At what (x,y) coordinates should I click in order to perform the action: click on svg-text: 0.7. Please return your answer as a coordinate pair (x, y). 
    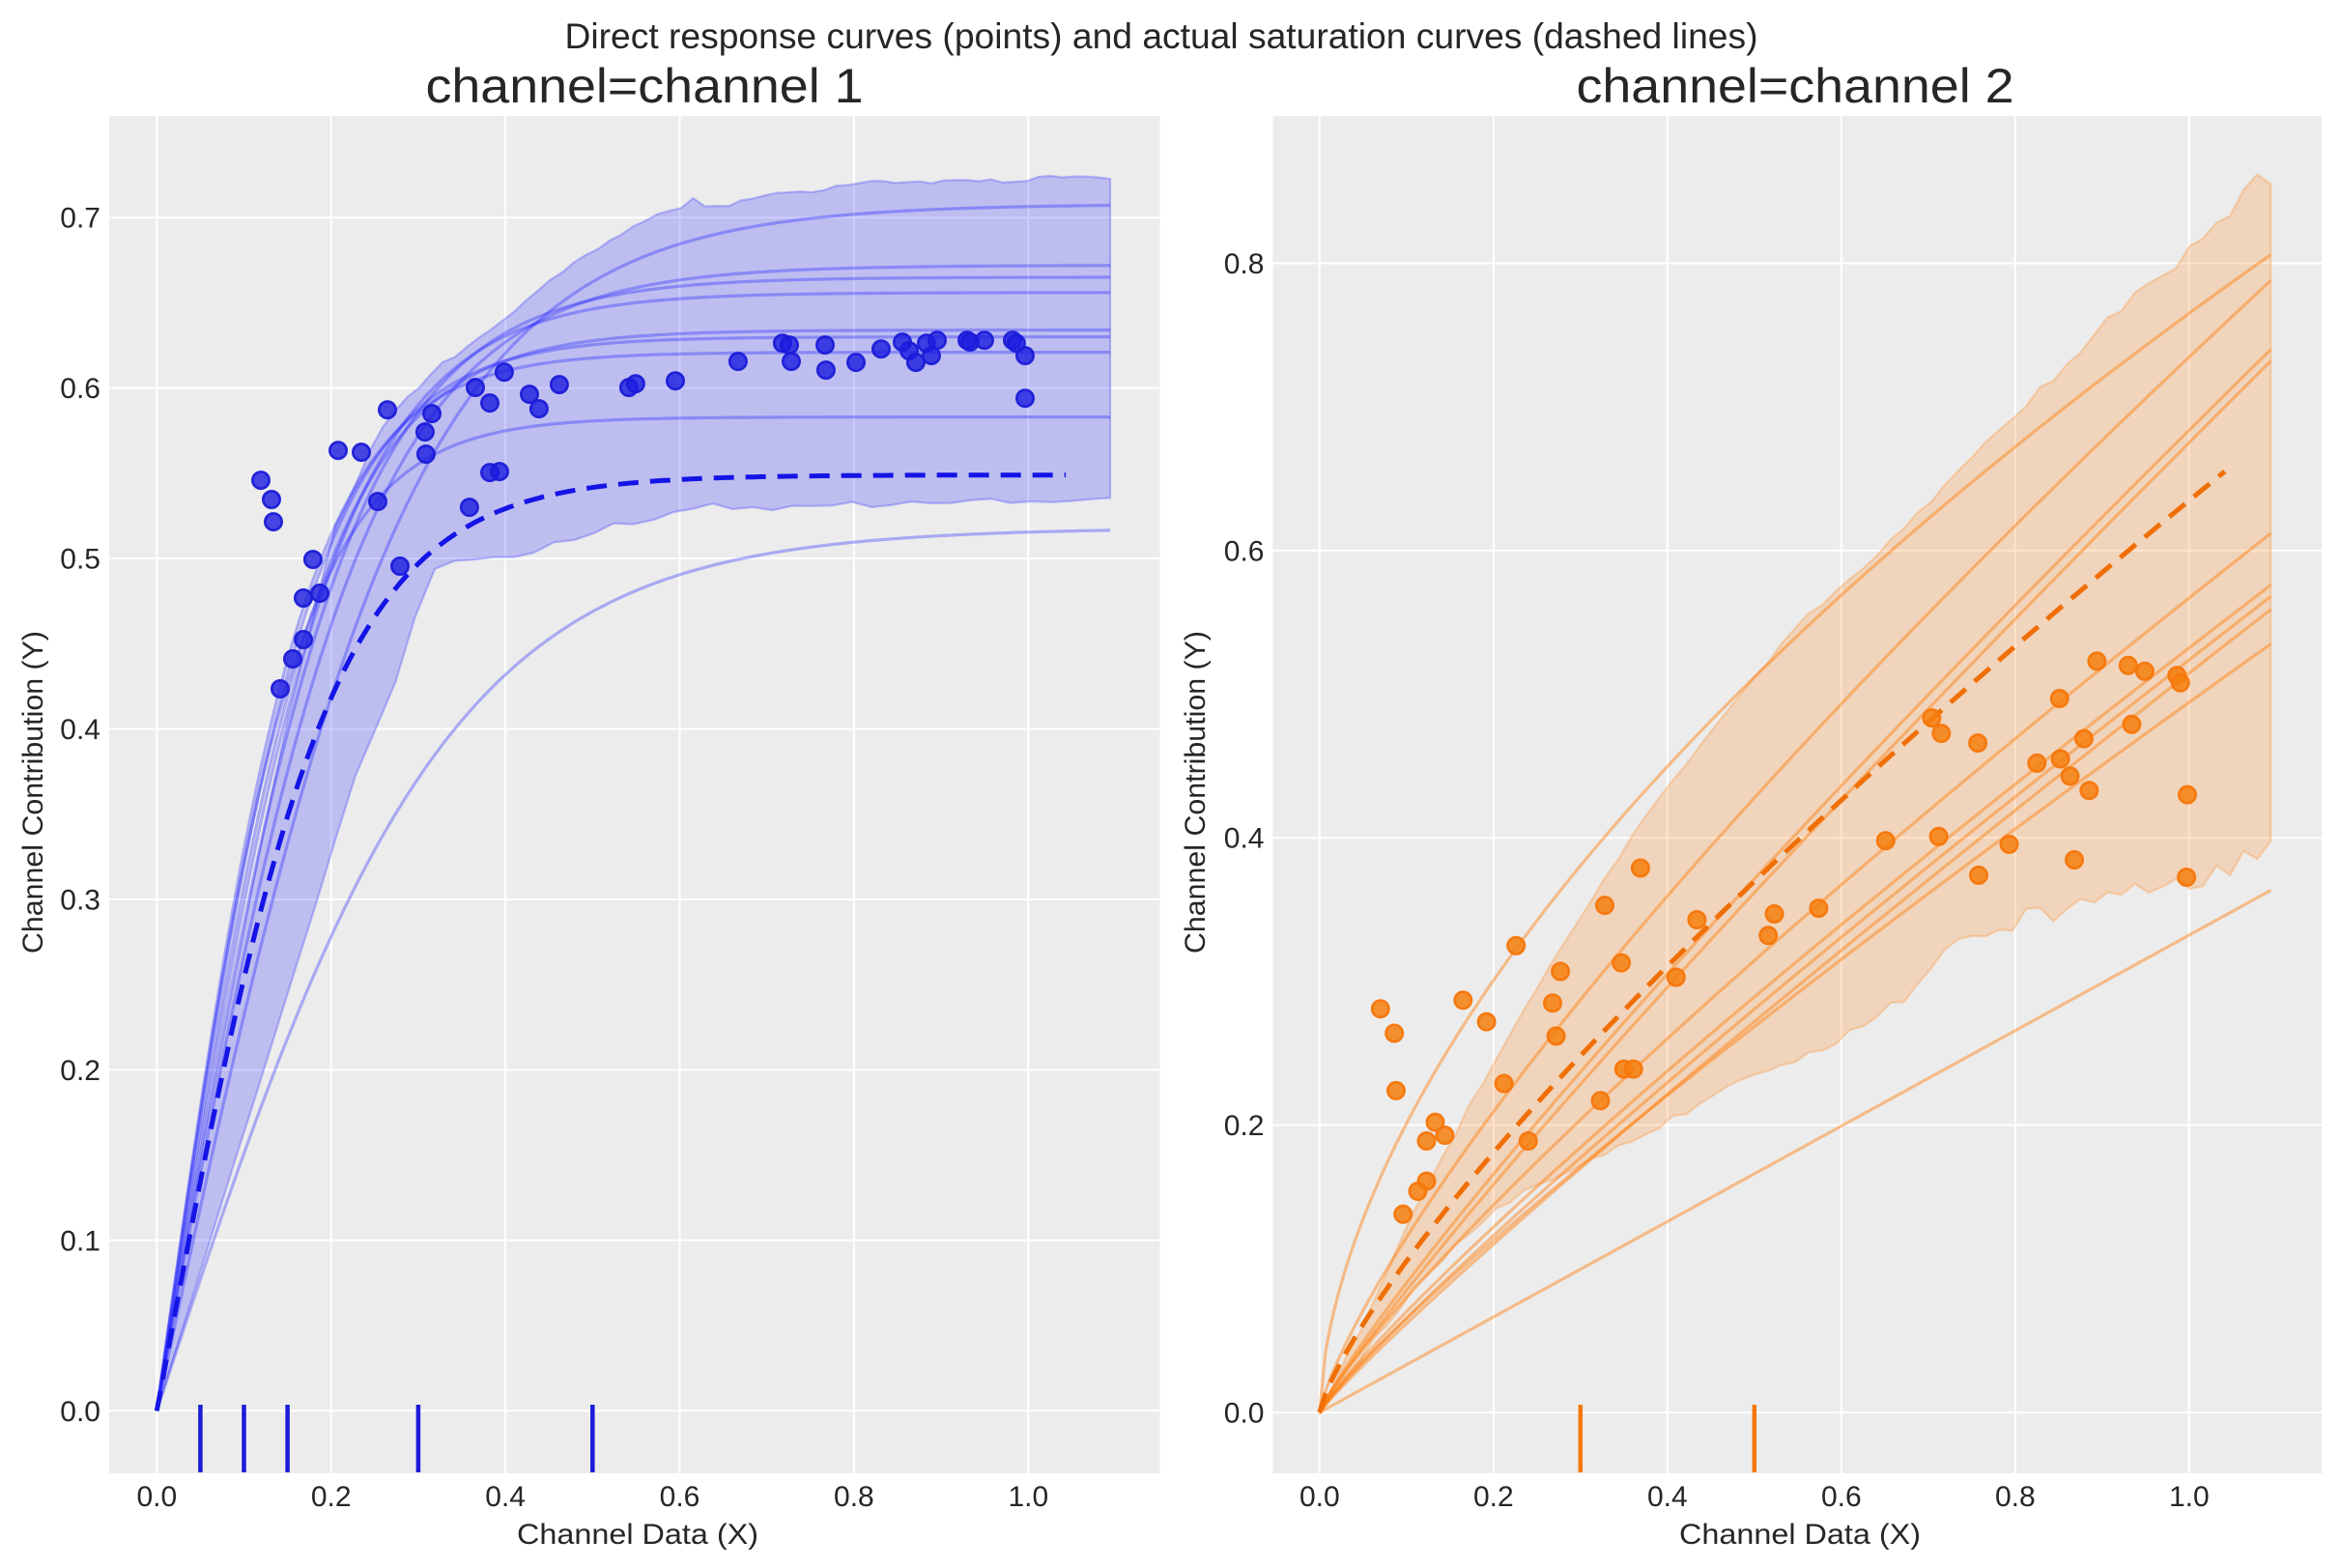
    Looking at the image, I should click on (80, 219).